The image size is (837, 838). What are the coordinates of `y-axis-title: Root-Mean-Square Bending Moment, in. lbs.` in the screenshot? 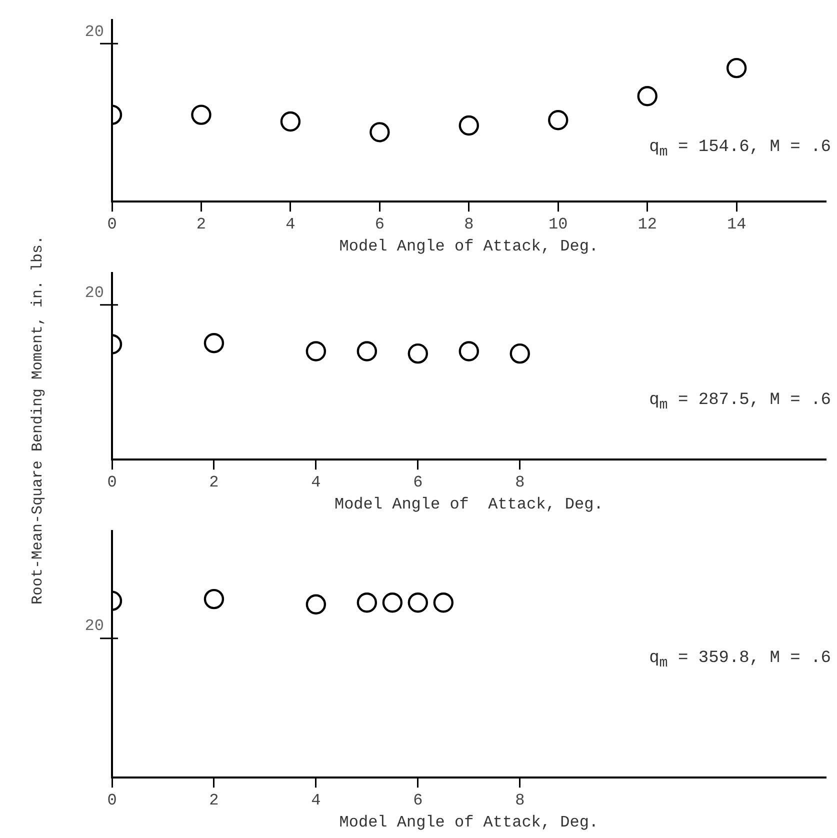 It's located at (38, 420).